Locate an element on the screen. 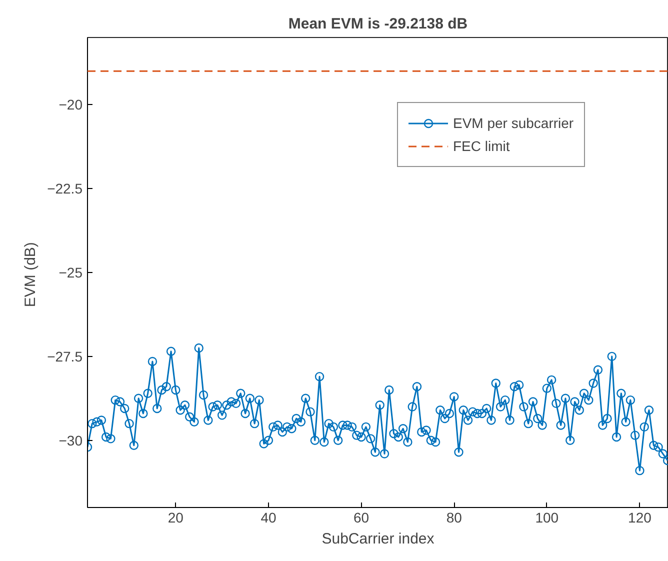 The image size is (668, 561). y-tick-label: −22.5 is located at coordinates (65, 188).